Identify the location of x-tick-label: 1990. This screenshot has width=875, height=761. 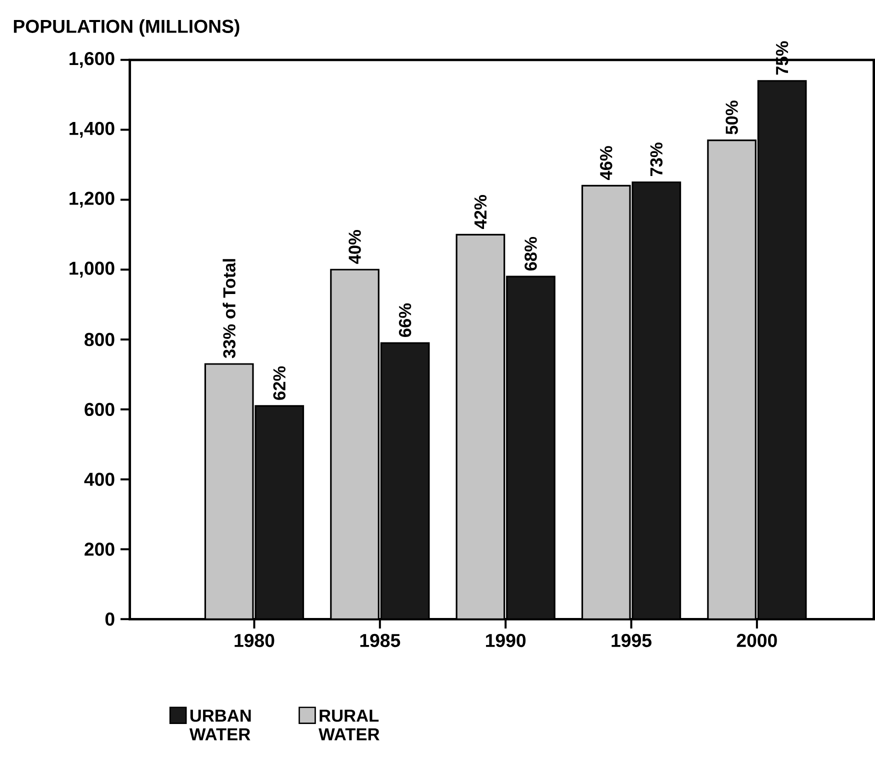
(506, 641).